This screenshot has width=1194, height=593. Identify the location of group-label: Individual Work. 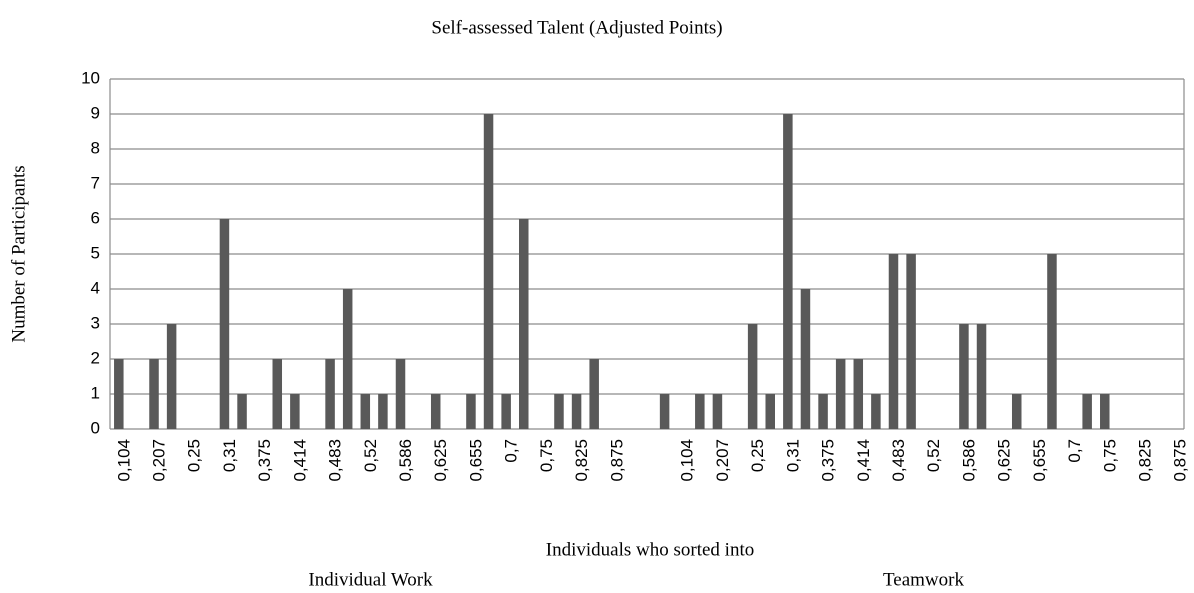
(370, 579).